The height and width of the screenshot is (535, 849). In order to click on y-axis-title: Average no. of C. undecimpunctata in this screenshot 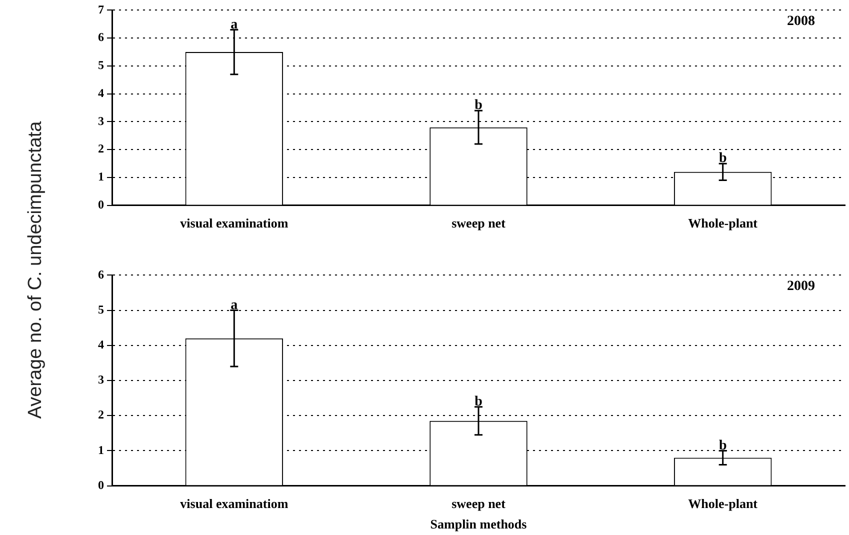, I will do `click(36, 270)`.